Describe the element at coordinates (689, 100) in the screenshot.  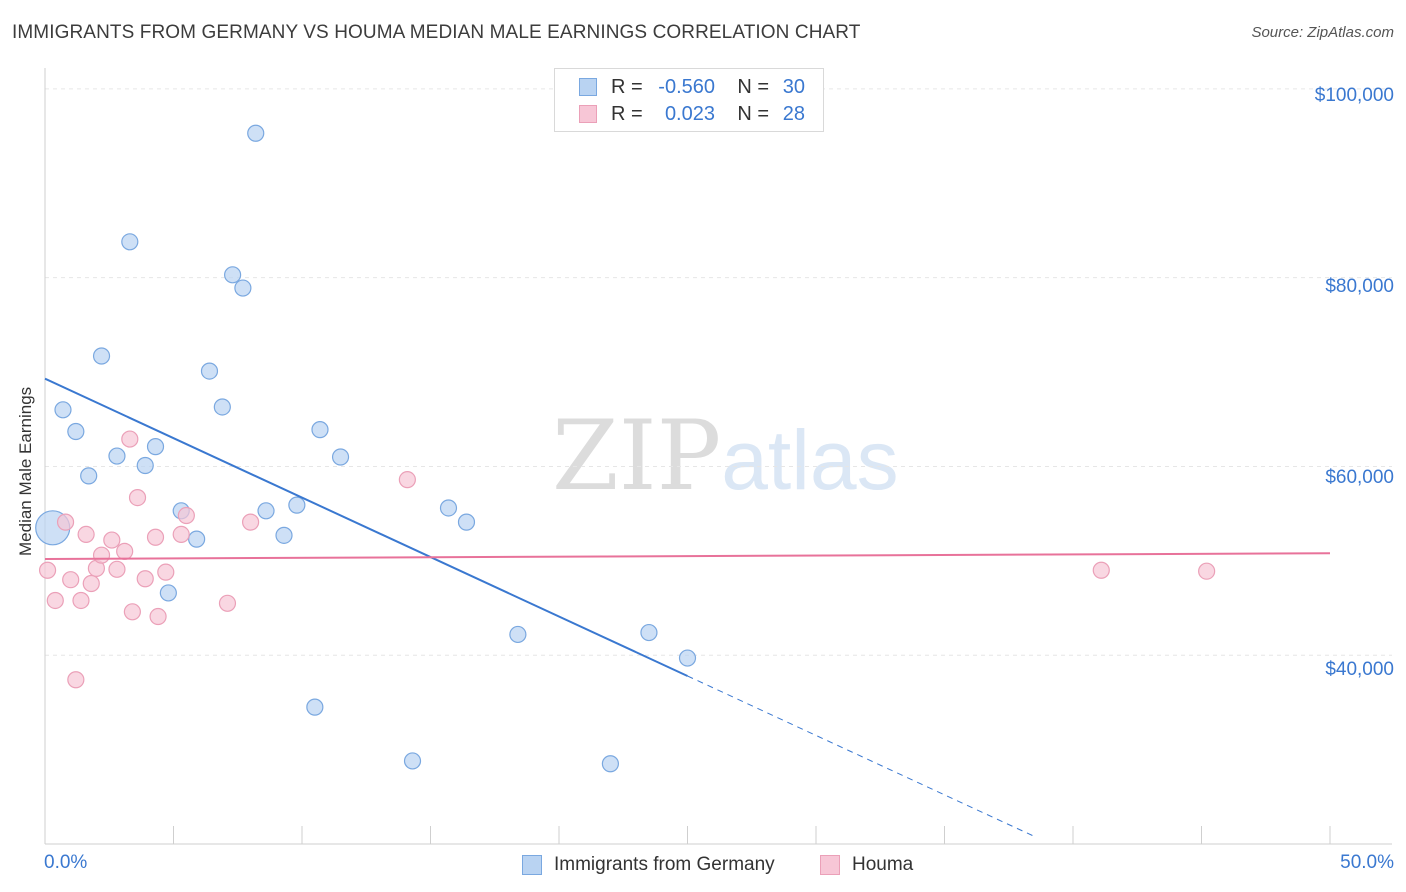
I see `correlation-legend: R = -0.560 N = 30 R = 0.023 N = 28` at that location.